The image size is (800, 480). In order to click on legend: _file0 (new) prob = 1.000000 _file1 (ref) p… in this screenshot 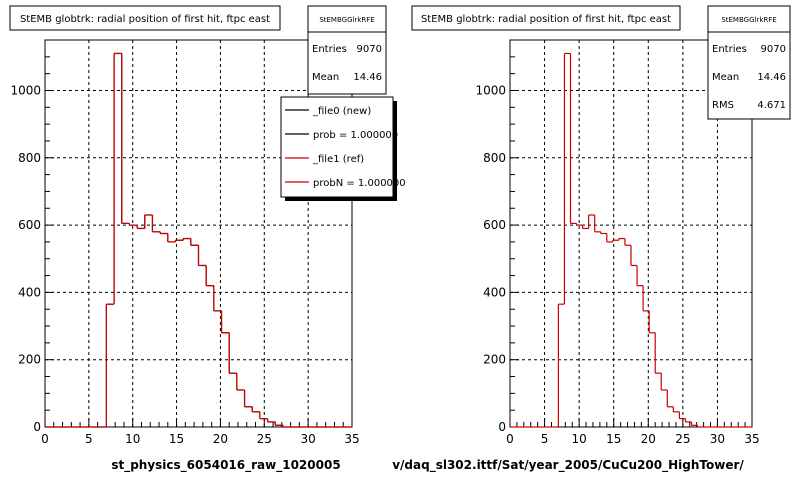, I will do `click(345, 147)`.